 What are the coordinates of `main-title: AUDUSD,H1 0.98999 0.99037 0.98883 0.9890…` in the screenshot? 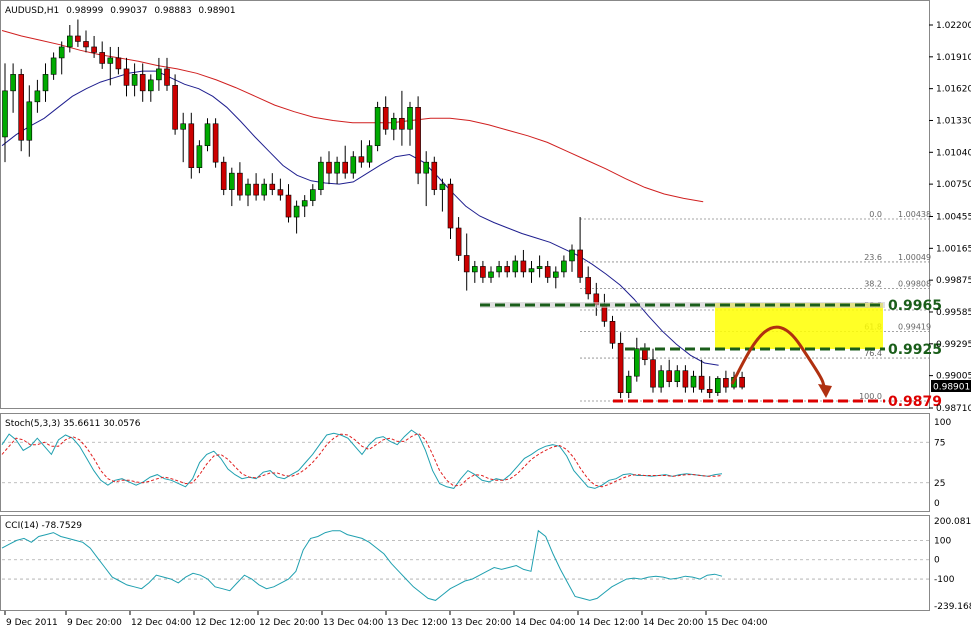 It's located at (120, 11).